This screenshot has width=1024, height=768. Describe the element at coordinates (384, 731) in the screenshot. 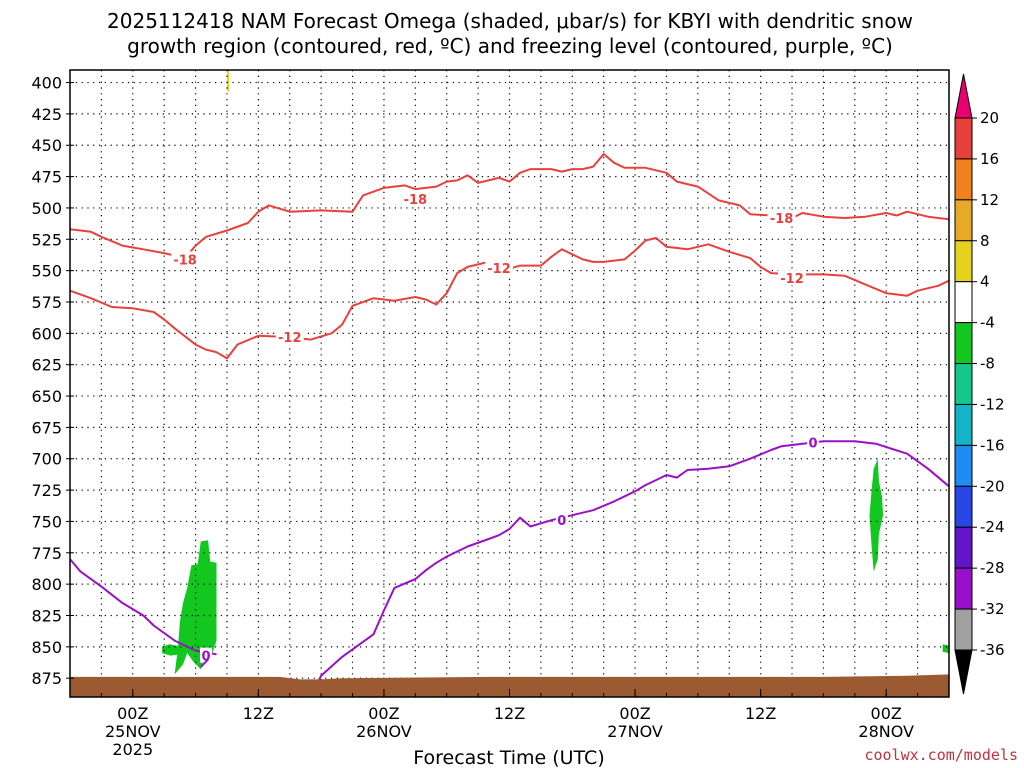

I see `x-tick-date-26NOV: 26NOV` at that location.